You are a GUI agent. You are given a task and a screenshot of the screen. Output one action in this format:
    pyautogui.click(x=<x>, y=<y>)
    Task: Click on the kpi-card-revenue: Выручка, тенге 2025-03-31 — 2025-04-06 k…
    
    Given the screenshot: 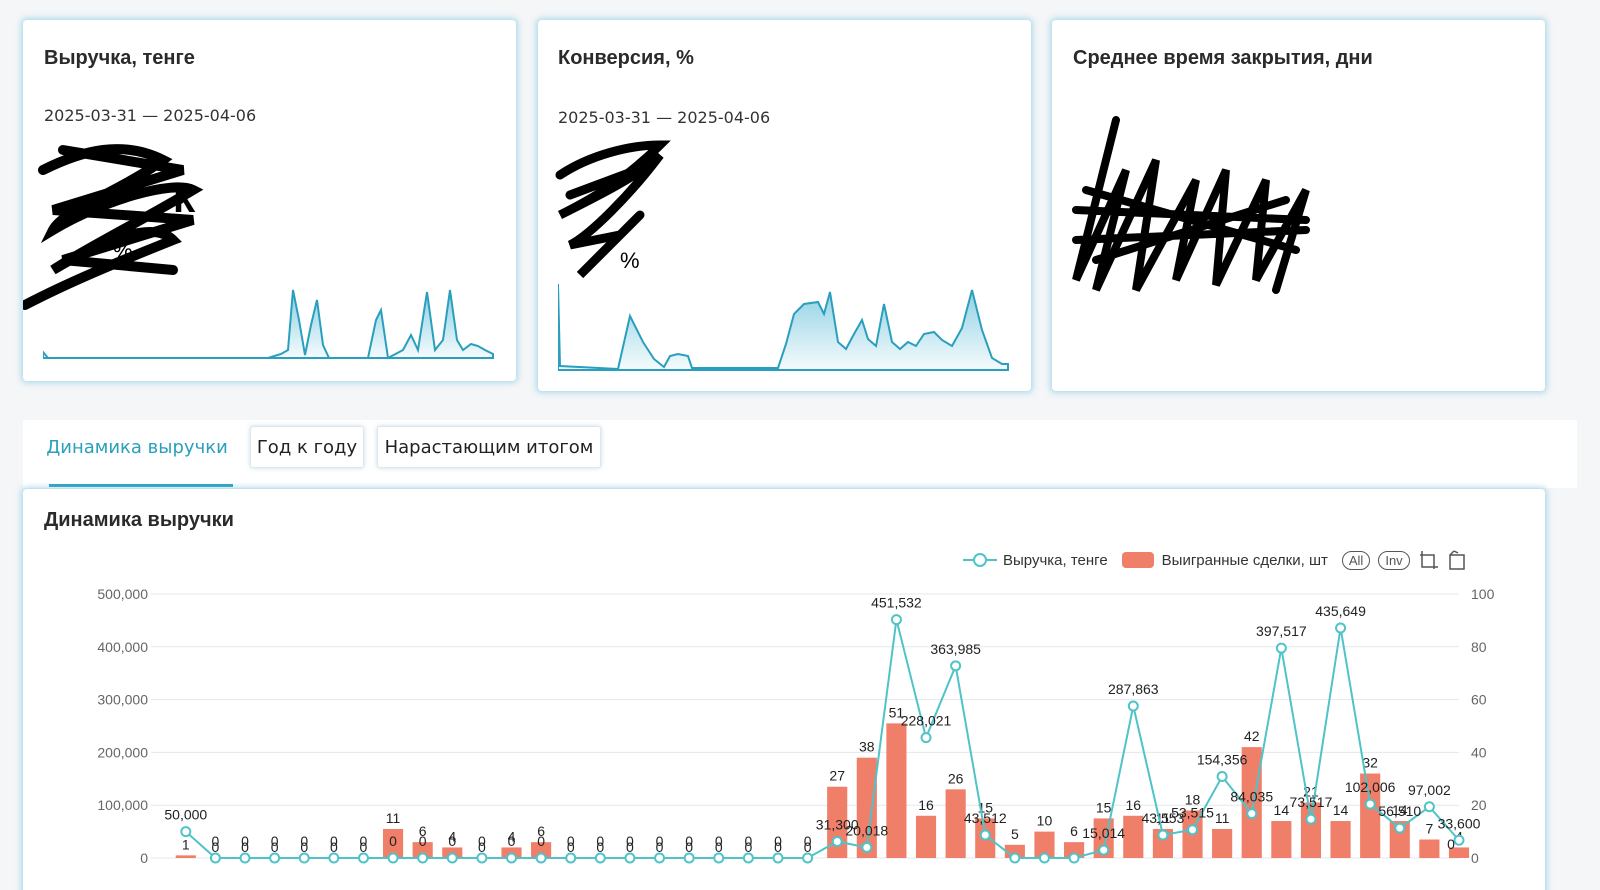 What is the action you would take?
    pyautogui.click(x=269, y=200)
    